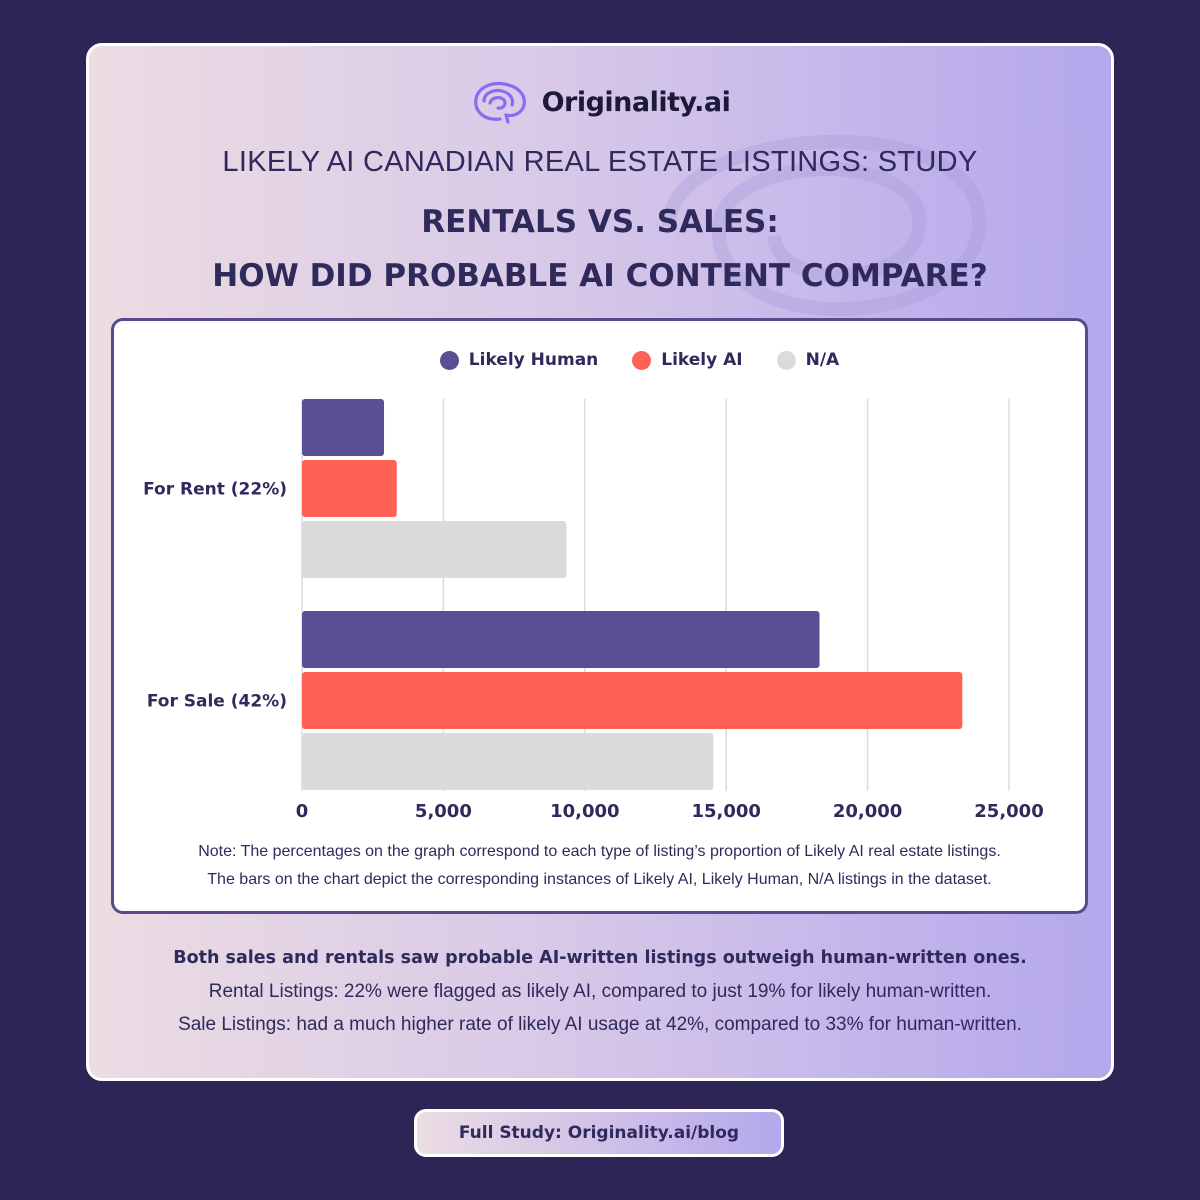 Image resolution: width=1200 pixels, height=1200 pixels. Describe the element at coordinates (499, 102) in the screenshot. I see `brain-logo-icon` at that location.